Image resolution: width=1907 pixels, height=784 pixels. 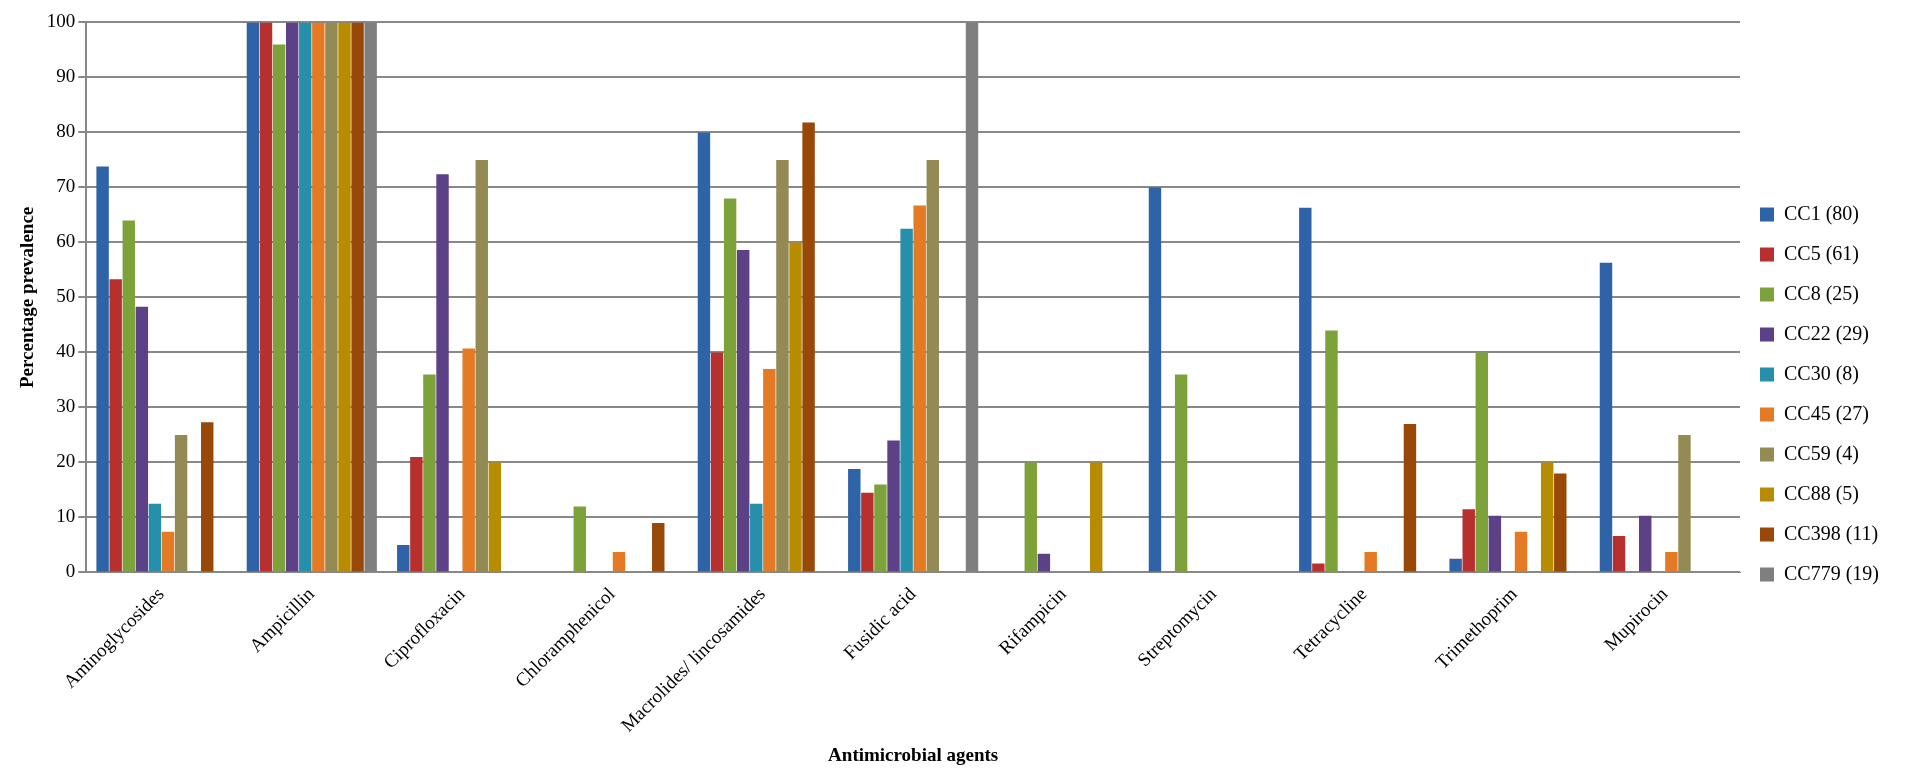 What do you see at coordinates (66, 406) in the screenshot?
I see `y-tick-label: 30` at bounding box center [66, 406].